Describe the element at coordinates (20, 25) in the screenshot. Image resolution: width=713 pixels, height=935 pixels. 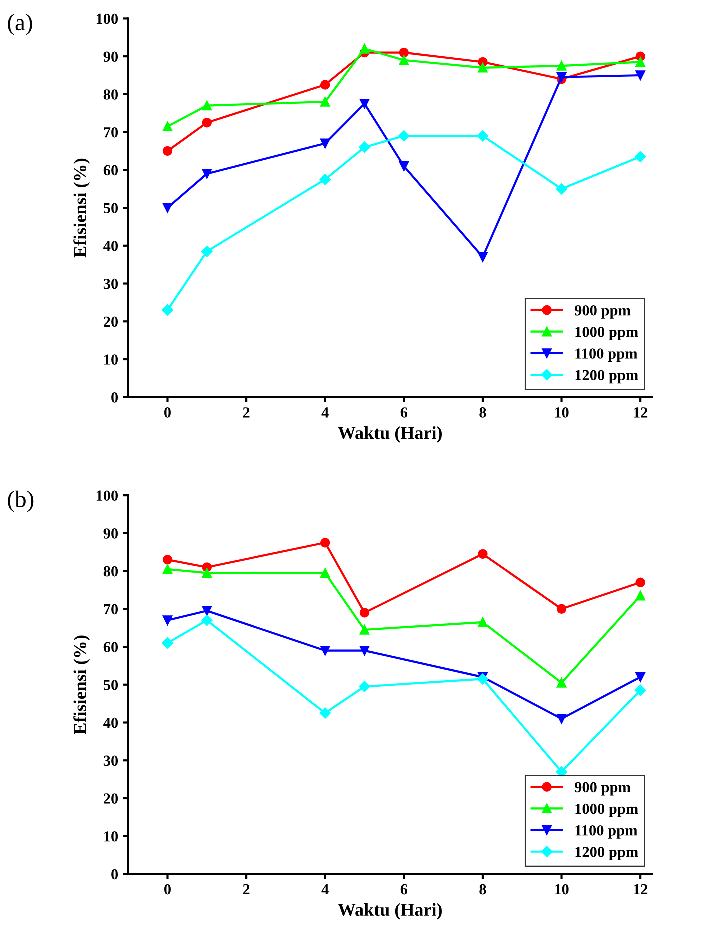
I see `chart-title: (a)` at that location.